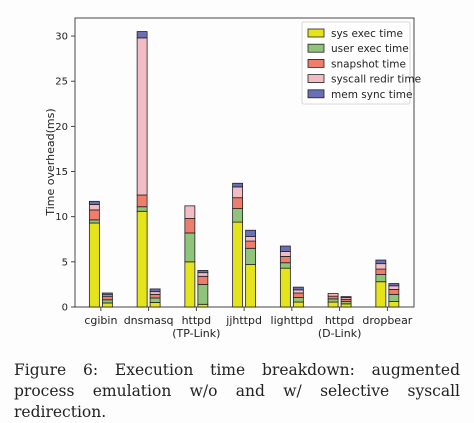 This screenshot has height=423, width=474. Describe the element at coordinates (100, 320) in the screenshot. I see `category-label: cgibin` at that location.